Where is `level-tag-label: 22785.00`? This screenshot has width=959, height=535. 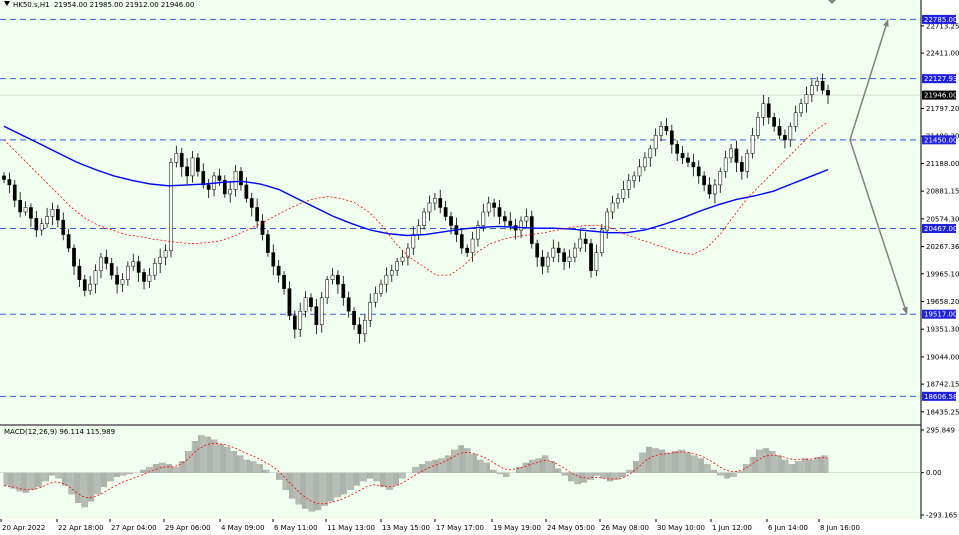
level-tag-label: 22785.00 is located at coordinates (940, 20).